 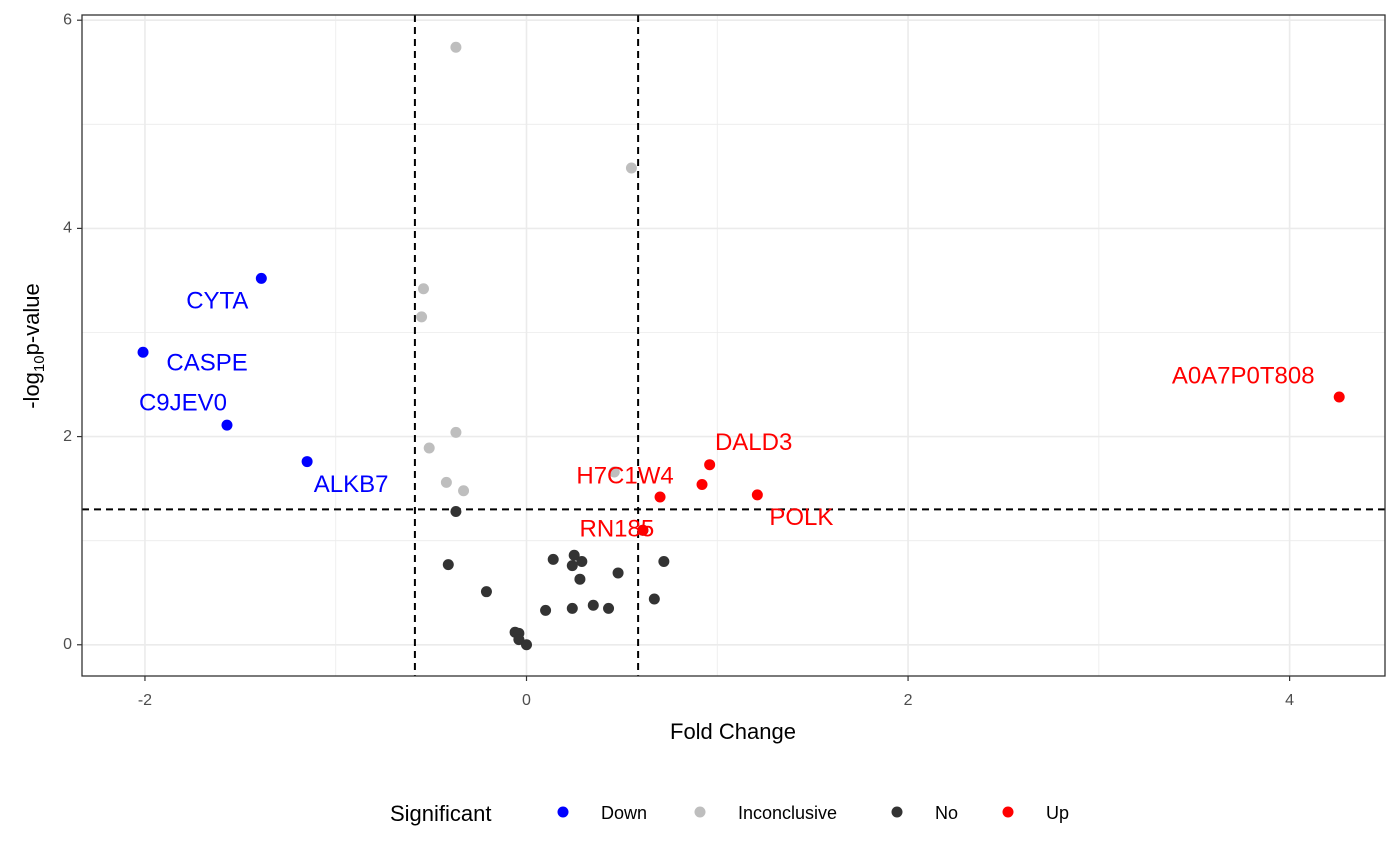 What do you see at coordinates (753, 442) in the screenshot?
I see `point-label: DALD3` at bounding box center [753, 442].